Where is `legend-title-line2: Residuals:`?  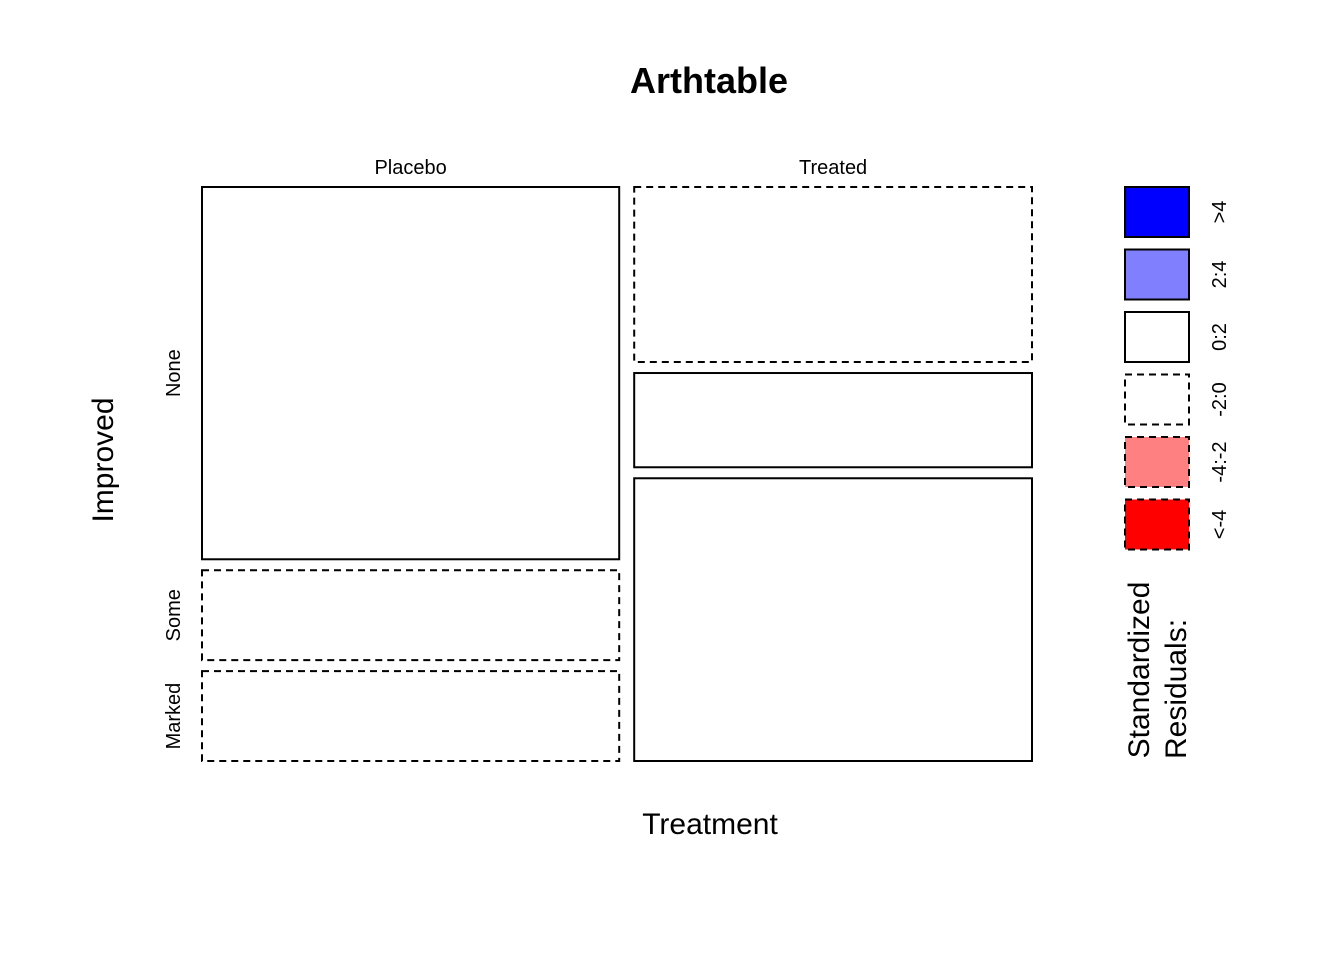
legend-title-line2: Residuals: is located at coordinates (1176, 689).